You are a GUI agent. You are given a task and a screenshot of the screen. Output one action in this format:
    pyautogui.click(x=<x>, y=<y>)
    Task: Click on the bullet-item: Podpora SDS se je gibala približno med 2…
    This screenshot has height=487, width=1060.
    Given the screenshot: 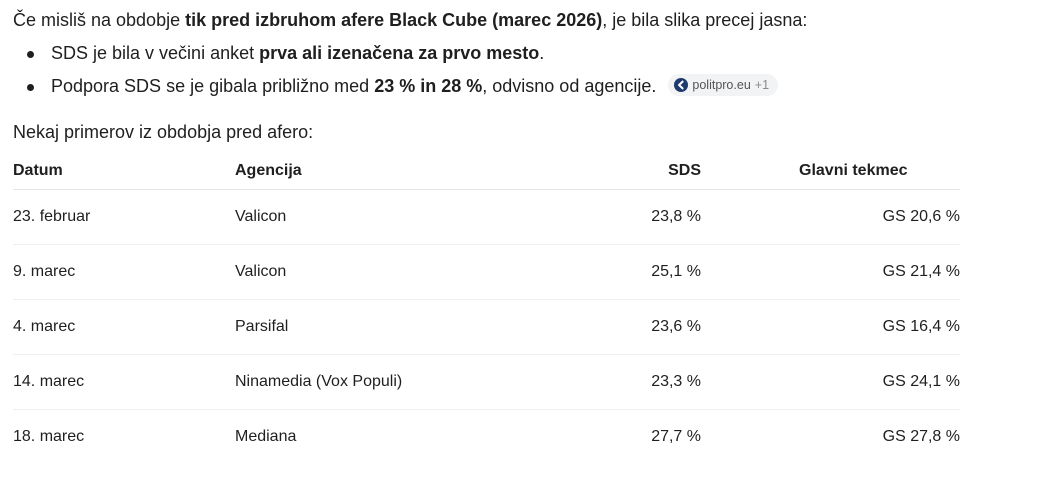 What is the action you would take?
    pyautogui.click(x=396, y=91)
    